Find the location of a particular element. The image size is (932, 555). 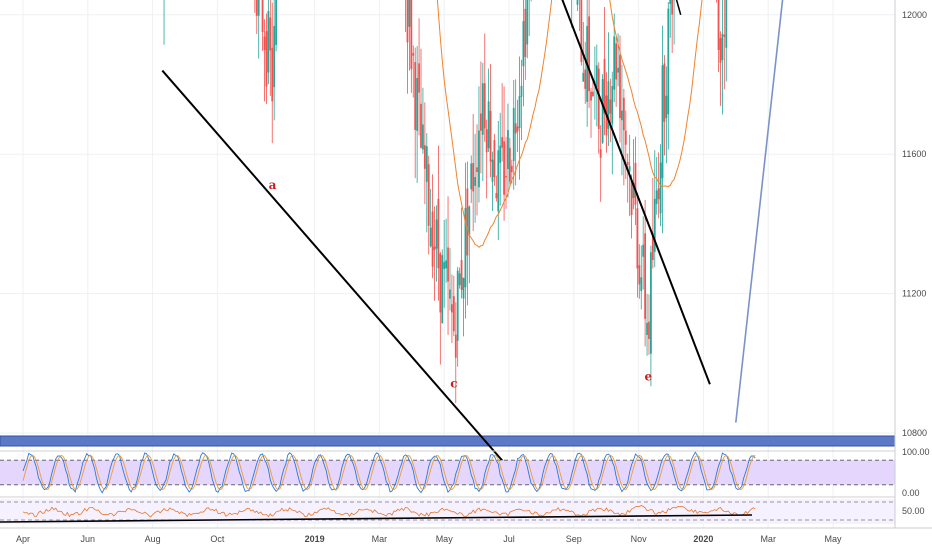

price-tick-label: 11600 is located at coordinates (914, 154).